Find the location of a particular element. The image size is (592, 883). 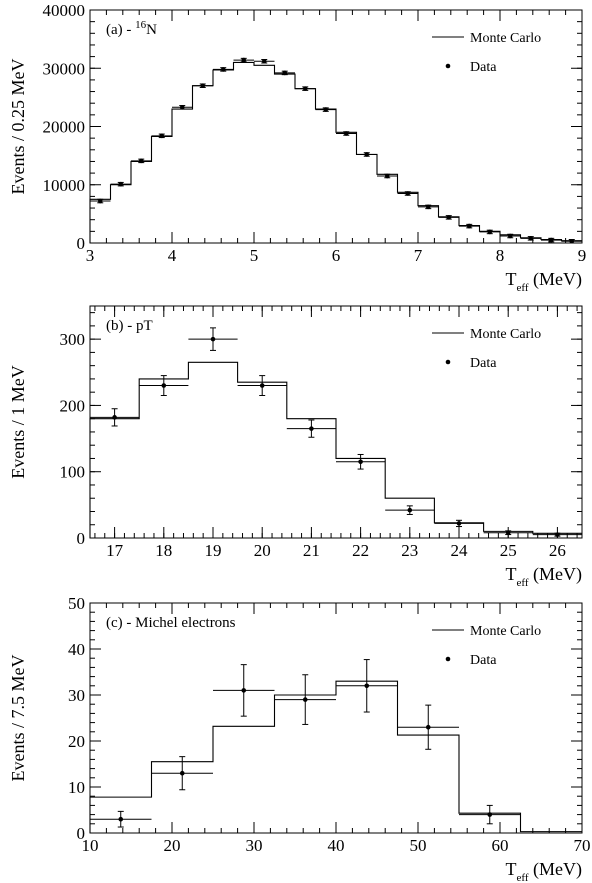

x-tick-label: 26 is located at coordinates (557, 550).